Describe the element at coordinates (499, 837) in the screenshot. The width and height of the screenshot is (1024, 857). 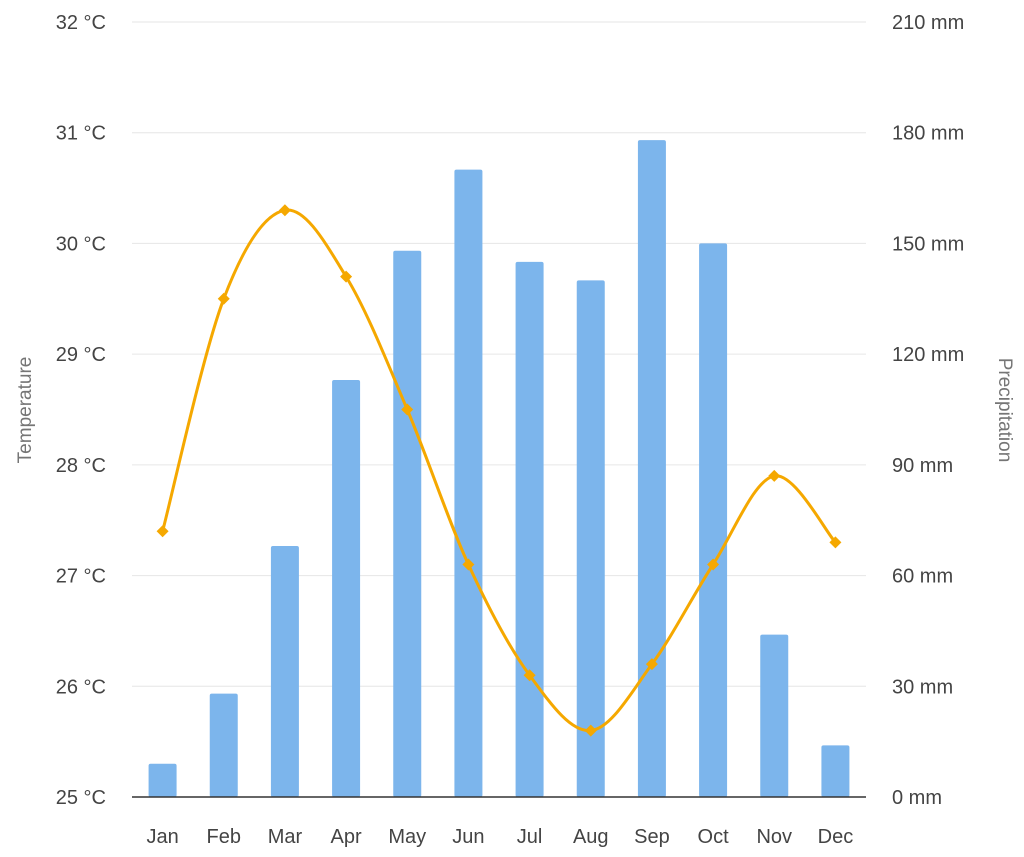
I see `x-axis-ticks: Jan Feb Mar Apr May Jun Jul Aug Sep Oct Nov Dec` at that location.